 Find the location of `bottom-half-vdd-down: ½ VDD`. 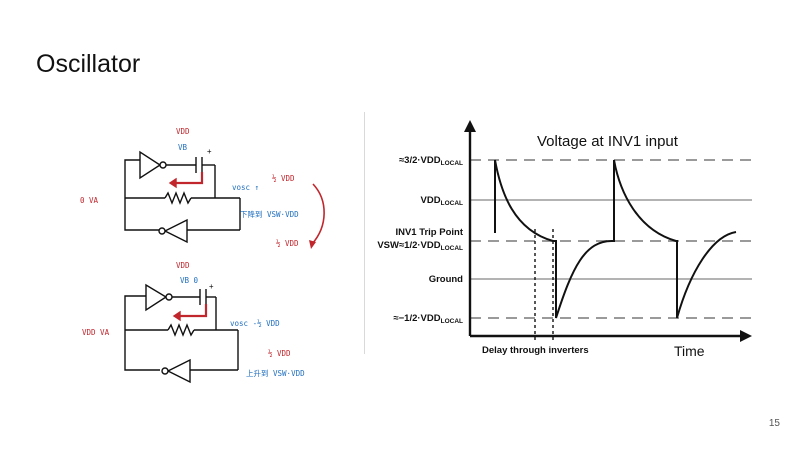

bottom-half-vdd-down: ½ VDD is located at coordinates (279, 353).